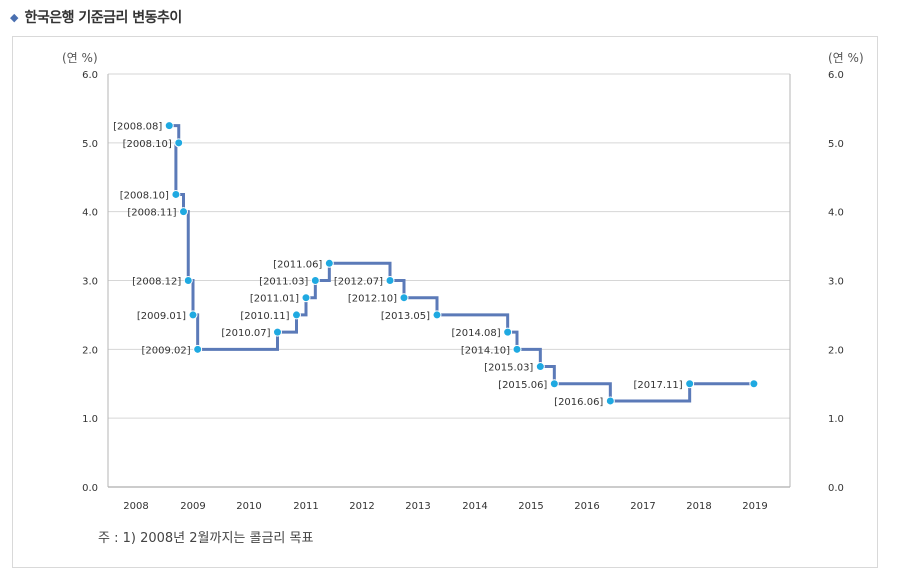 The width and height of the screenshot is (900, 576). What do you see at coordinates (522, 385) in the screenshot?
I see `data-label: [2015.06]` at bounding box center [522, 385].